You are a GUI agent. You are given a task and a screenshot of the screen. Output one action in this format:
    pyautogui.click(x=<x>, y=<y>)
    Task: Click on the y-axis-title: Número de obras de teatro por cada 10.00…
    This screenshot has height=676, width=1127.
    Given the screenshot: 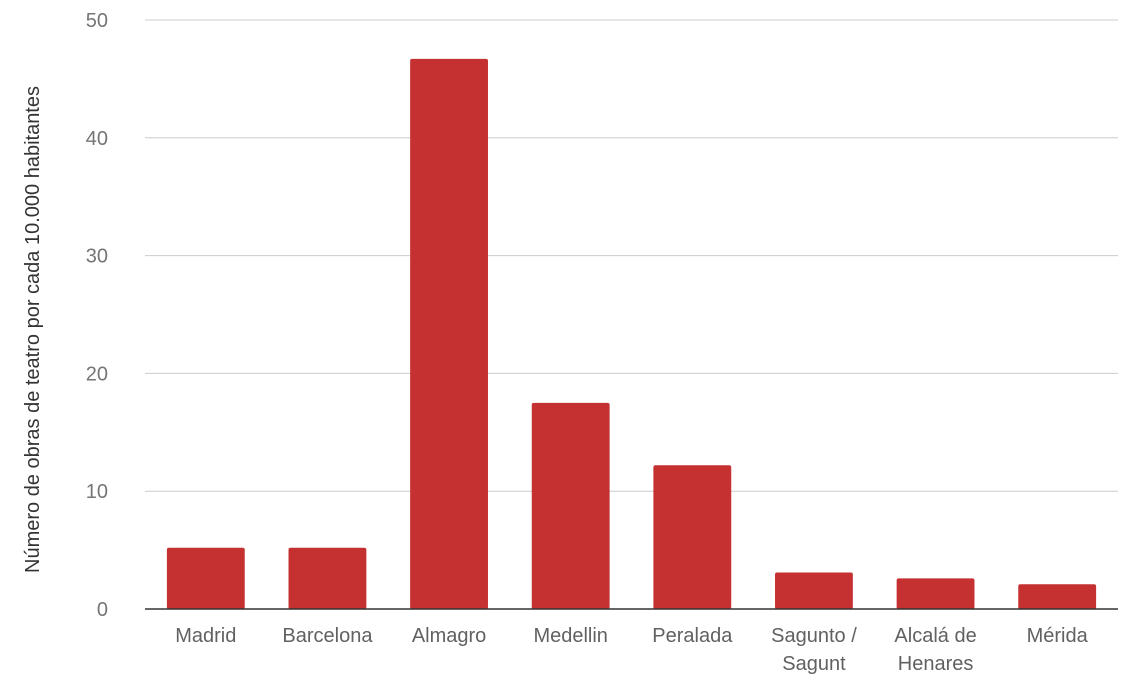 What is the action you would take?
    pyautogui.click(x=33, y=329)
    